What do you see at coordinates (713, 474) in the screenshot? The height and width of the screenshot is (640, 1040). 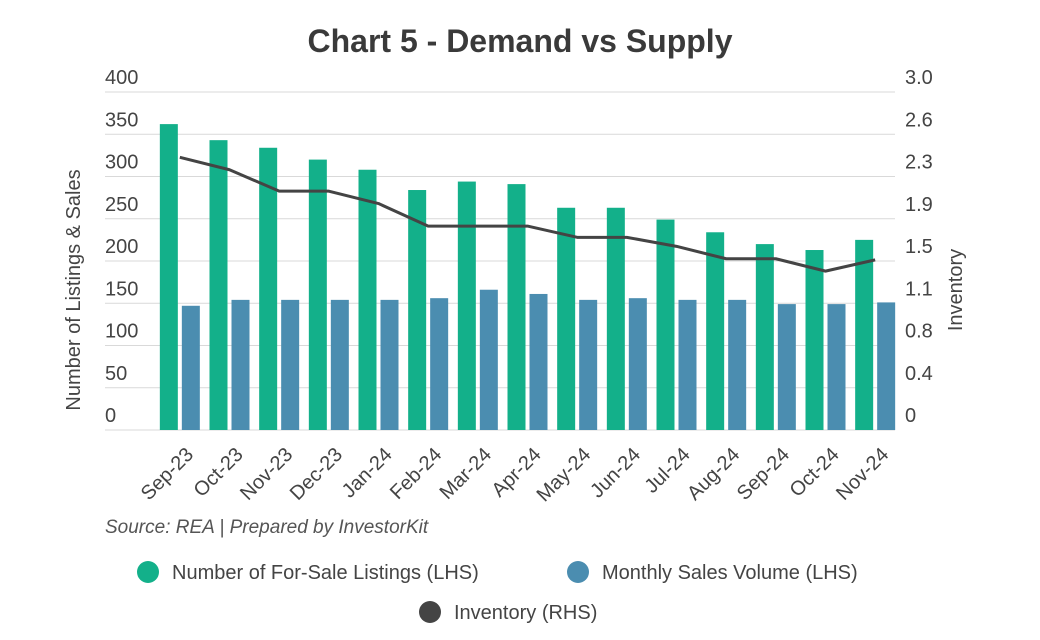 I see `x-tick-label: Aug-24` at bounding box center [713, 474].